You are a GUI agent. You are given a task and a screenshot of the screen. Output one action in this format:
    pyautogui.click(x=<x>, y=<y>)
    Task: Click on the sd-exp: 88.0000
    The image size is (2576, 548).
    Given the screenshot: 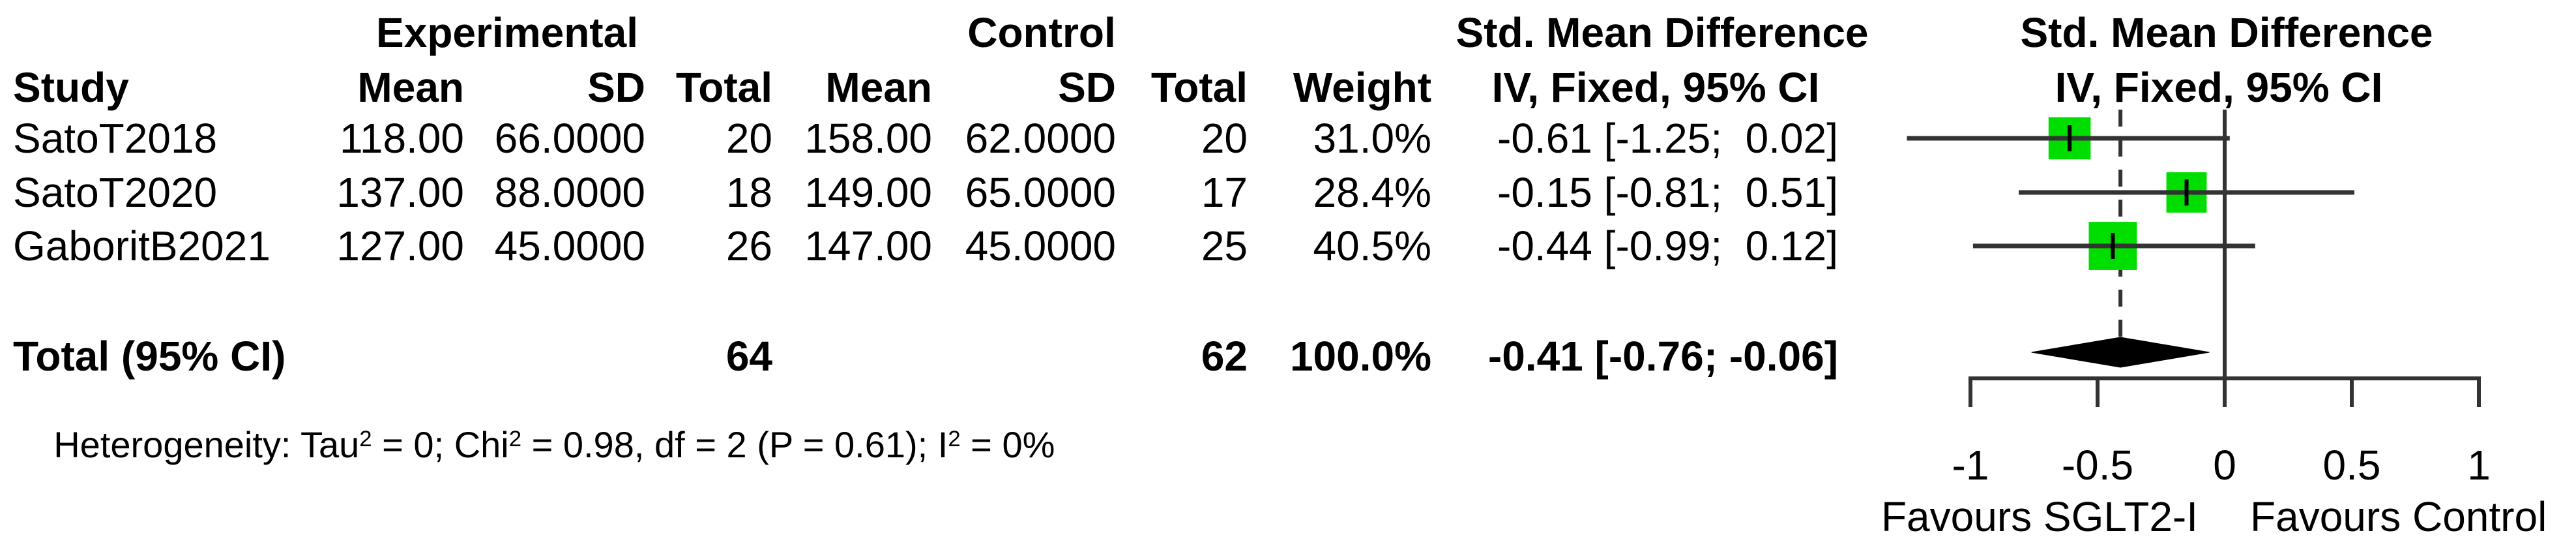 What is the action you would take?
    pyautogui.click(x=569, y=192)
    